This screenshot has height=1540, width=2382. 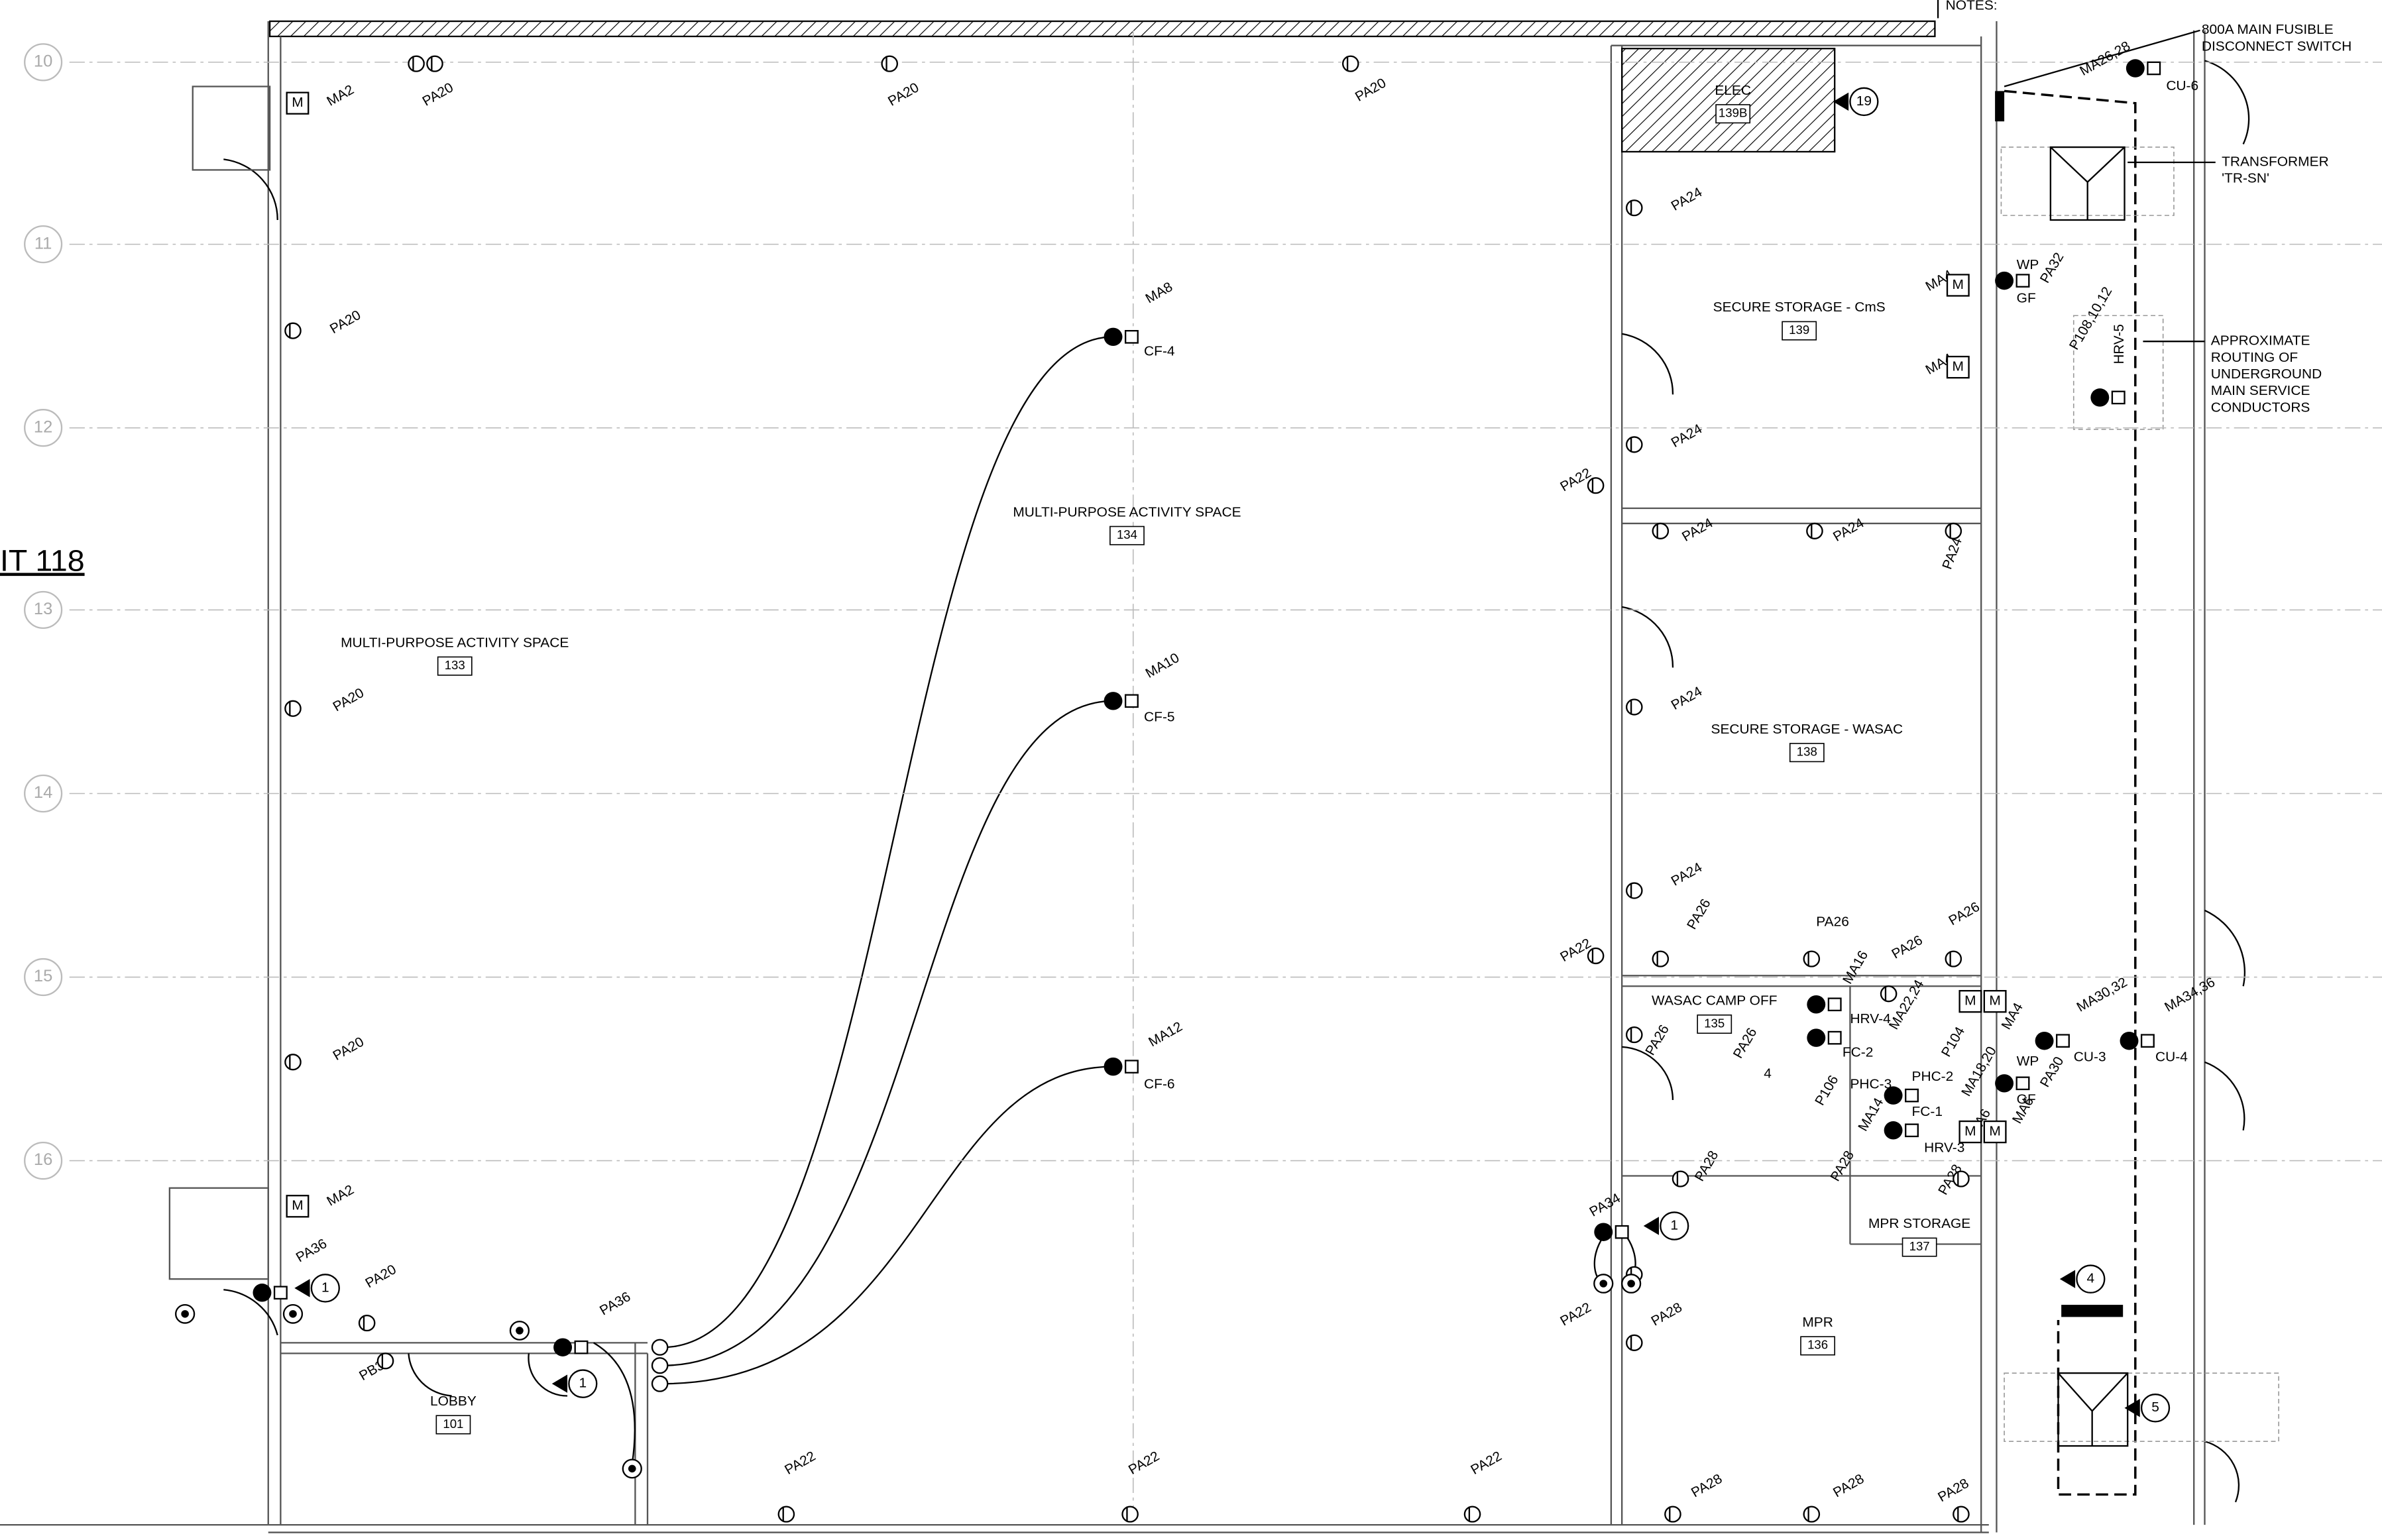 What do you see at coordinates (2182, 85) in the screenshot?
I see `device-label: CU-6` at bounding box center [2182, 85].